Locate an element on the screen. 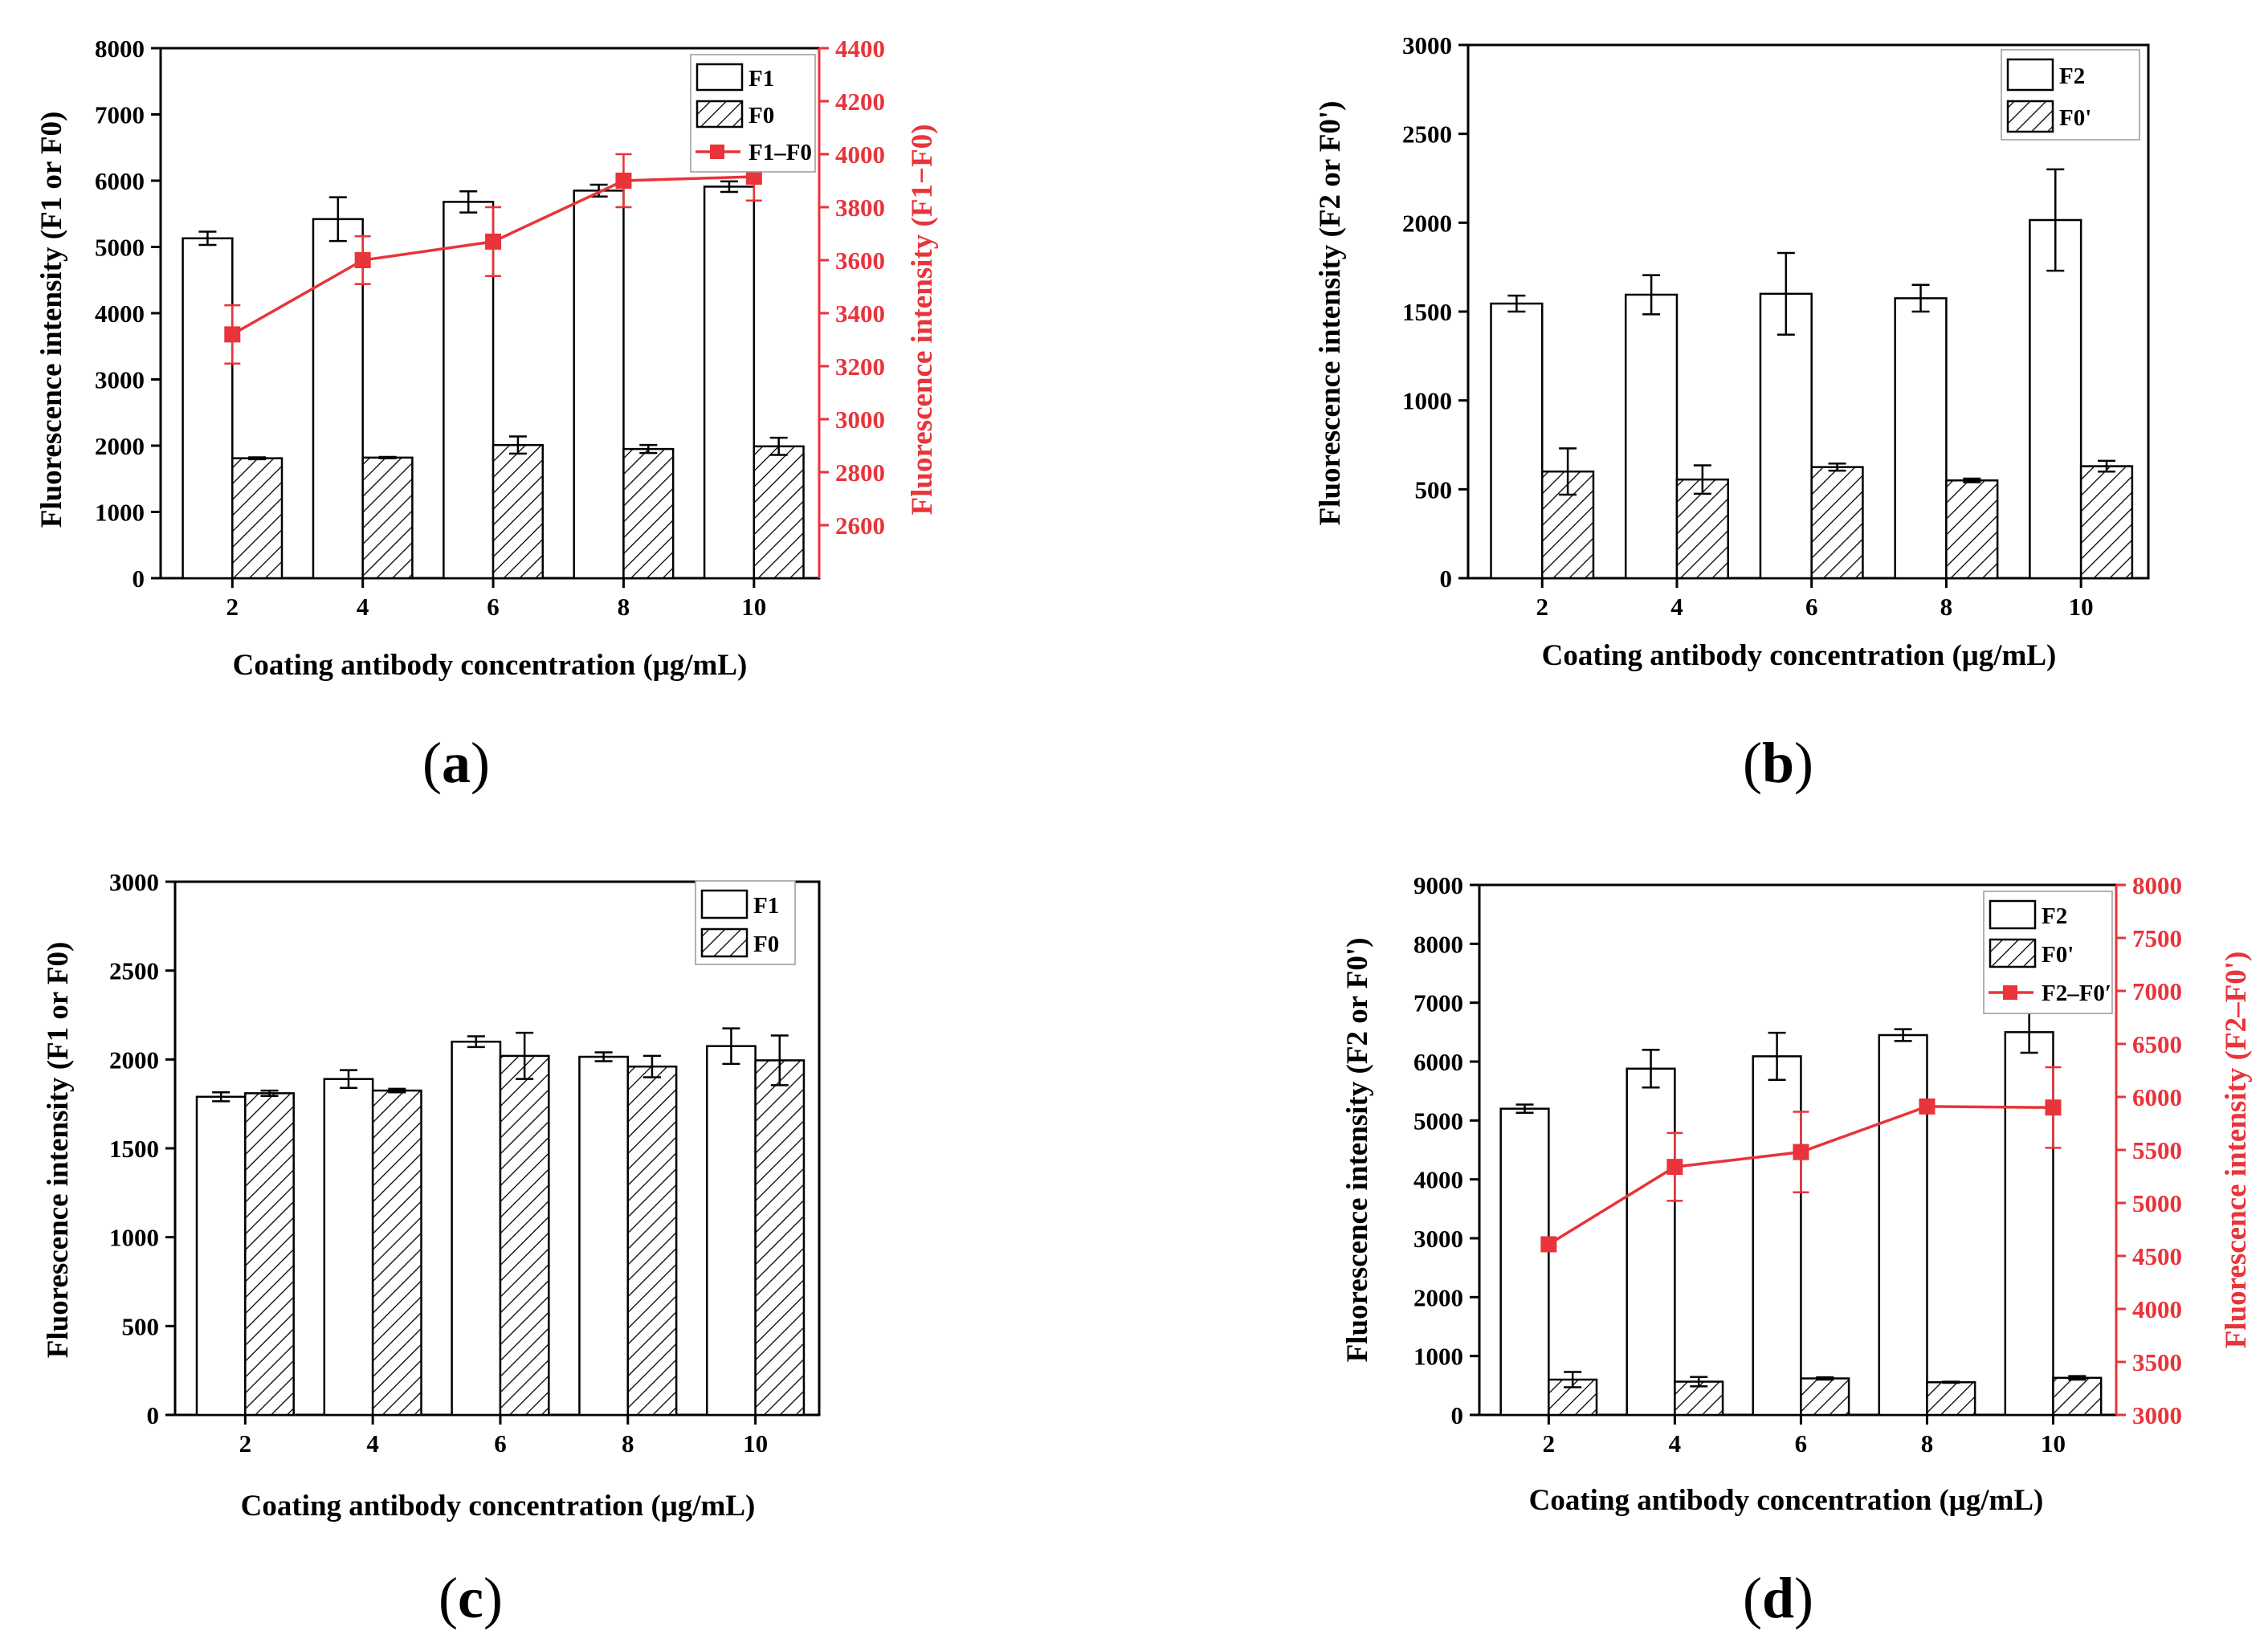 This screenshot has width=2268, height=1647. panel-b-plot: 0 500 1000 1500 2000 2500 3000 2 4 6 8 10 F2 F0' is located at coordinates (1776, 326).